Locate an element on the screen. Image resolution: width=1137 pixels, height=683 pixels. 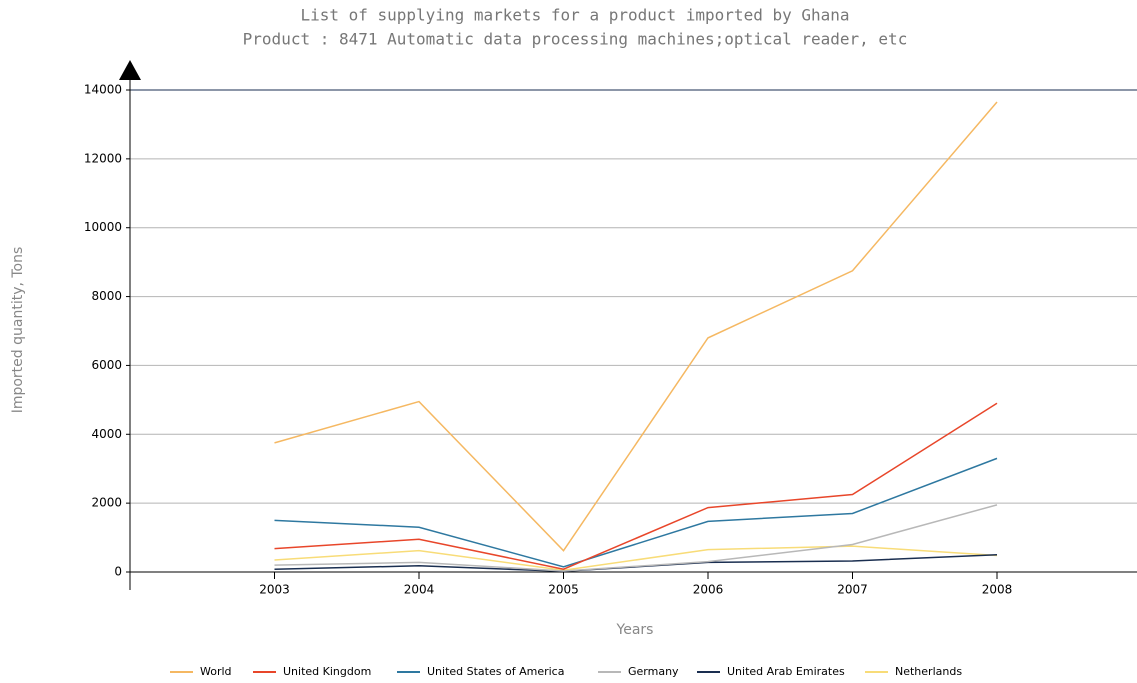
x-tick-label: 2005 is located at coordinates (563, 590).